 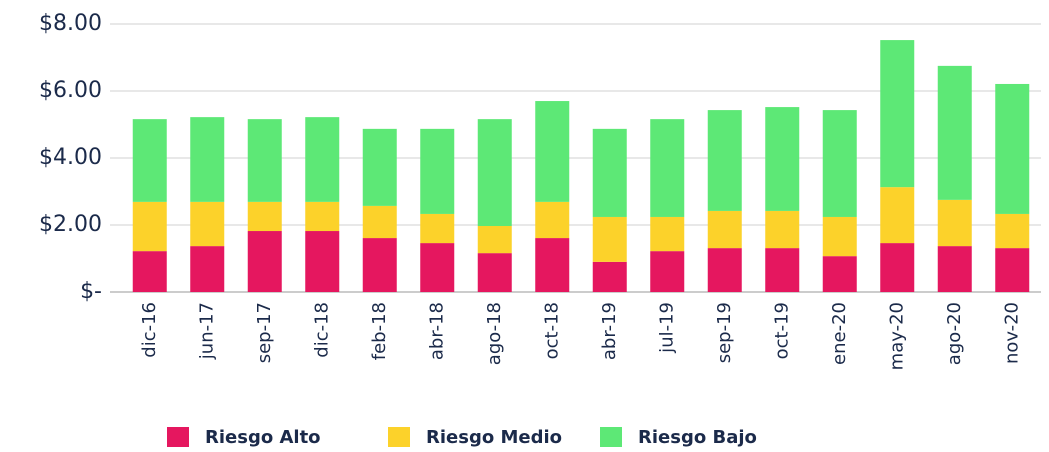 What do you see at coordinates (724, 332) in the screenshot?
I see `x-tick-label: sep-19` at bounding box center [724, 332].